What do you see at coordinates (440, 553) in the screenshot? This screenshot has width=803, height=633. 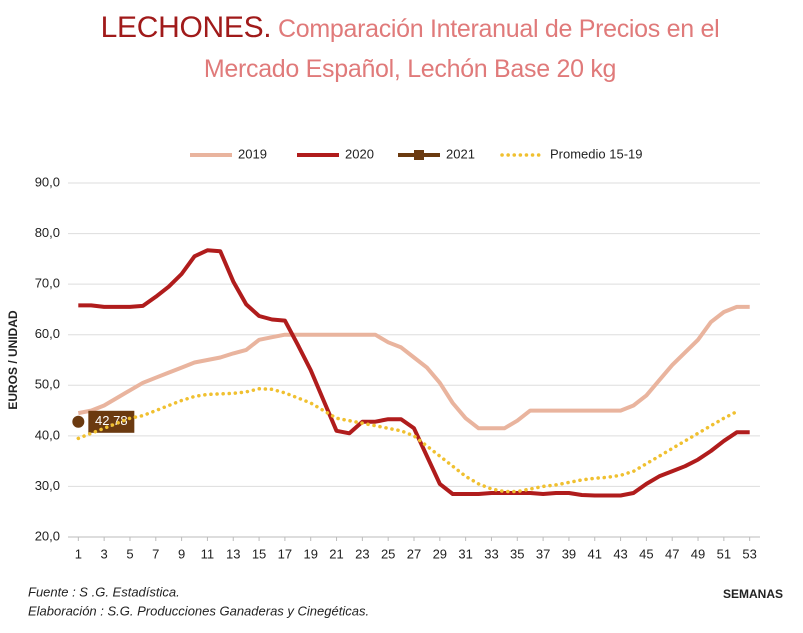 I see `x-tick-label: 29` at bounding box center [440, 553].